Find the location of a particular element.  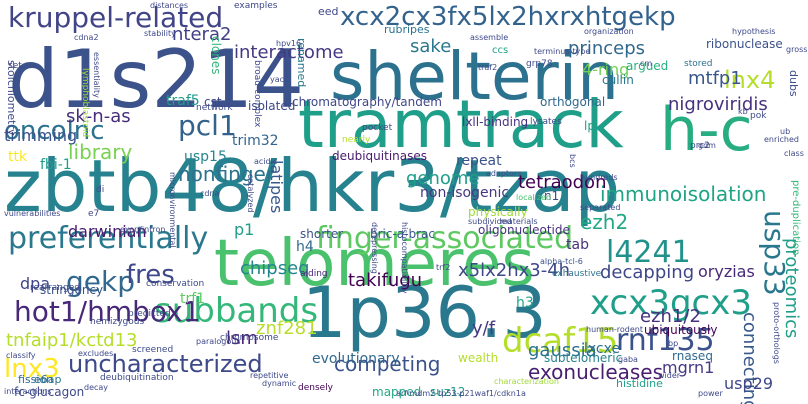

cloud-word: decay is located at coordinates (96, 387).